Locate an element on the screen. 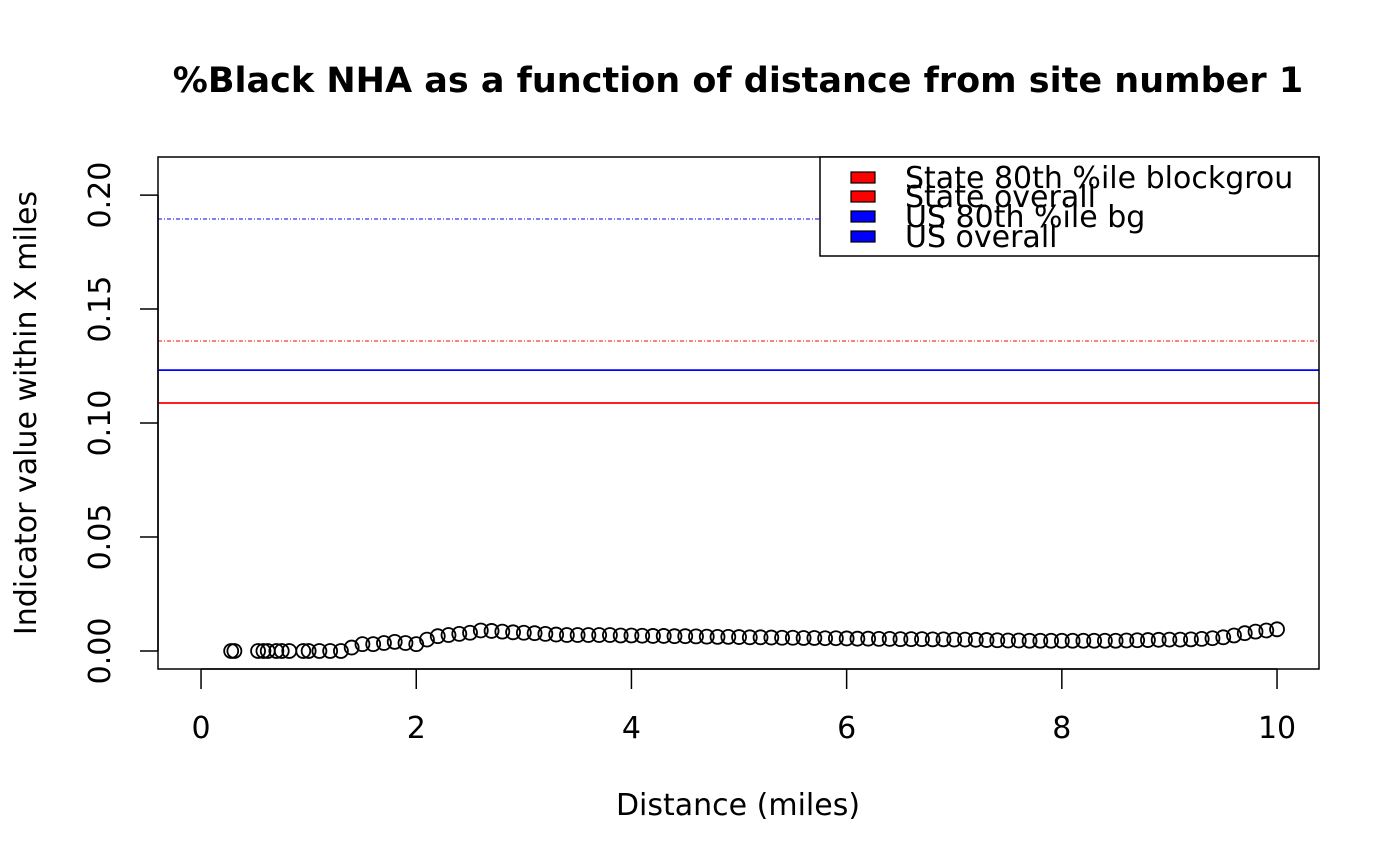 The height and width of the screenshot is (866, 1400). y-tick-label: 0.10 is located at coordinates (100, 423).